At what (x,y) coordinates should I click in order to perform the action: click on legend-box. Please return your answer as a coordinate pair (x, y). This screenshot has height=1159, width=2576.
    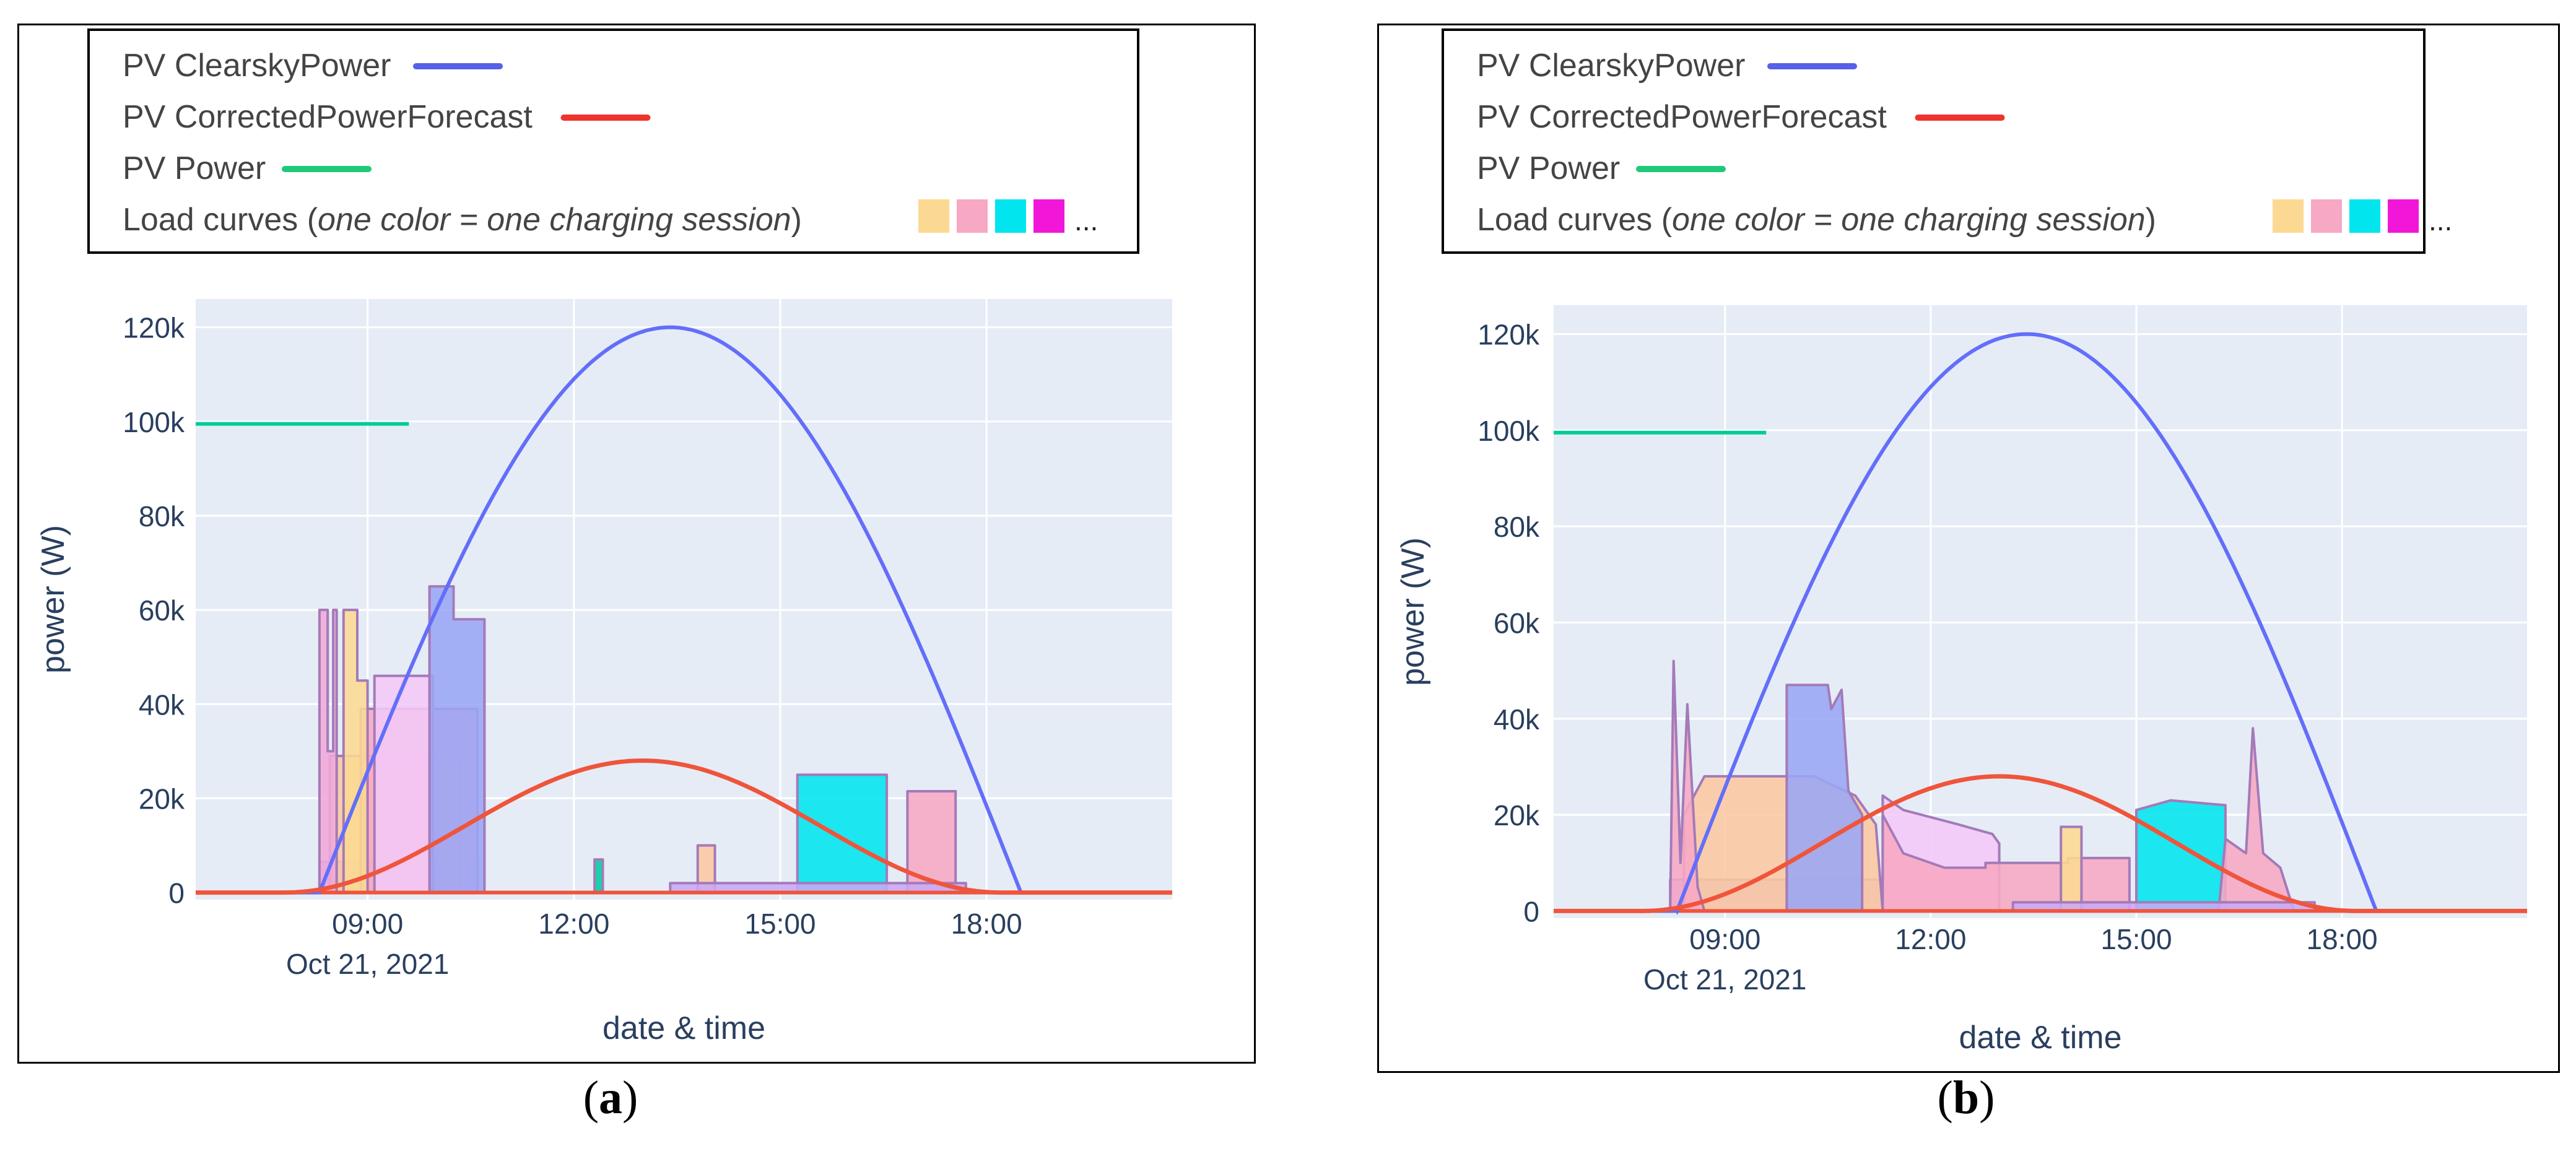
    Looking at the image, I should click on (1934, 141).